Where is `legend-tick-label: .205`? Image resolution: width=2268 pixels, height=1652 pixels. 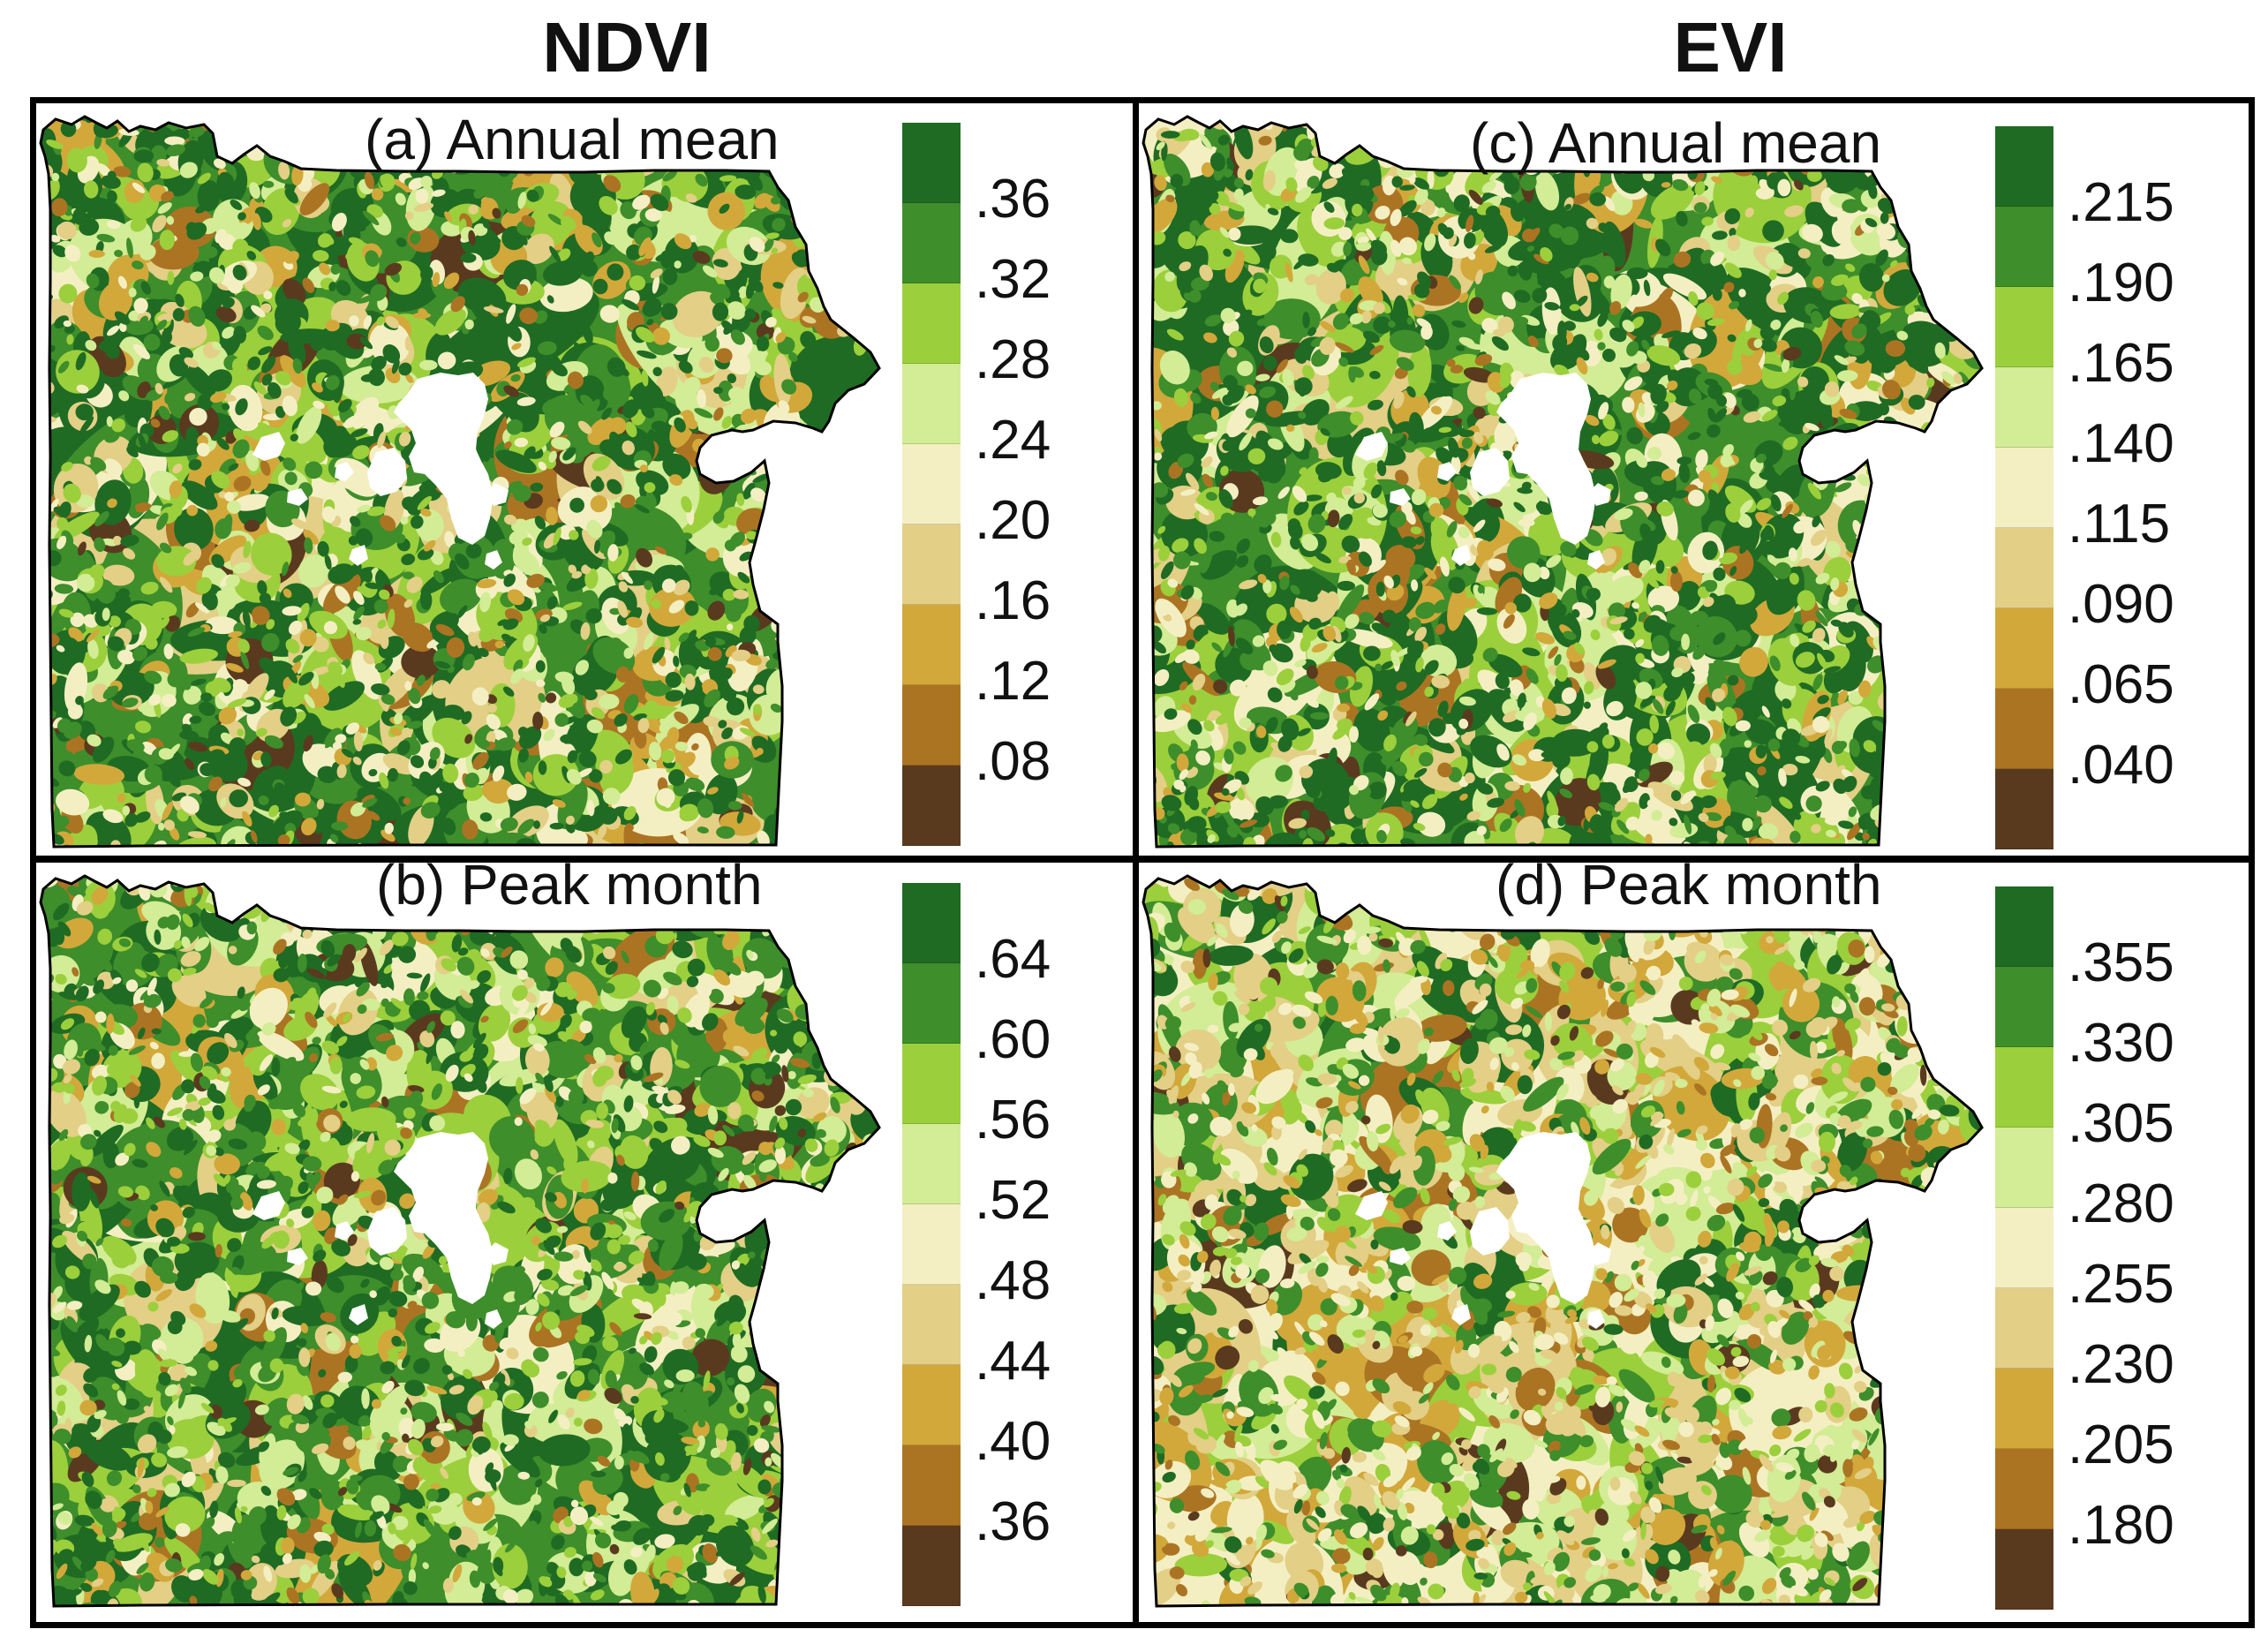
legend-tick-label: .205 is located at coordinates (2121, 1444).